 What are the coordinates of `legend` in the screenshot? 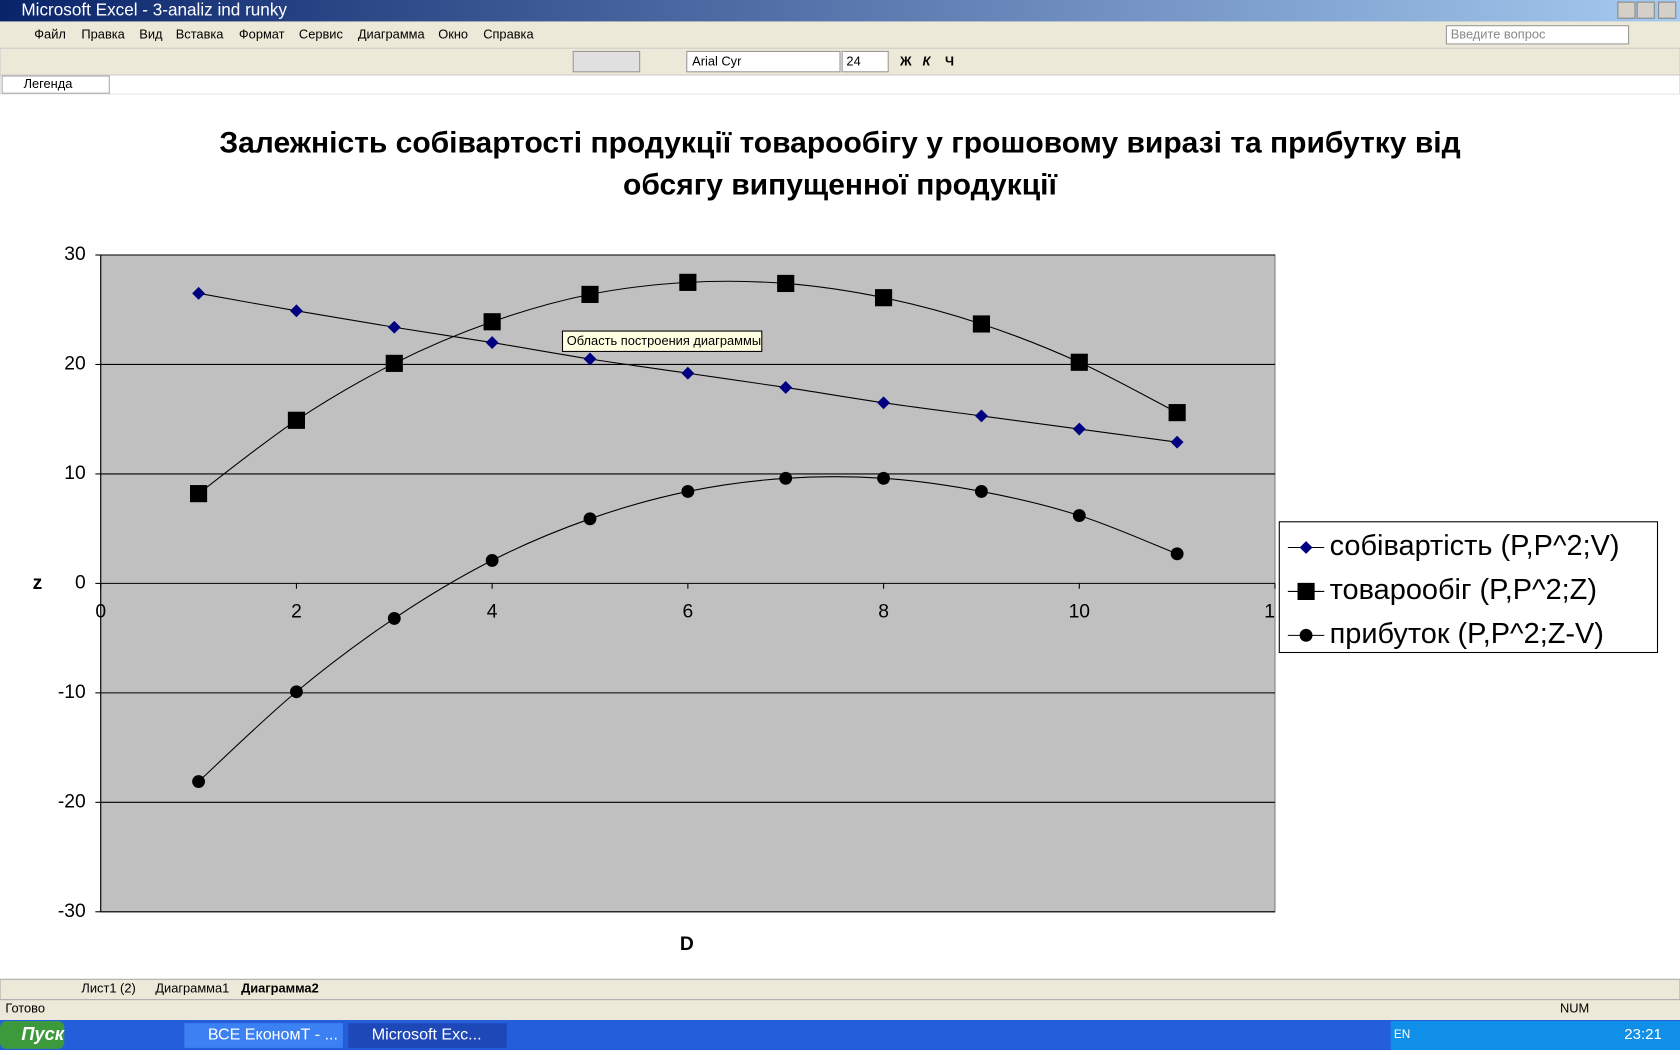 It's located at (1468, 587).